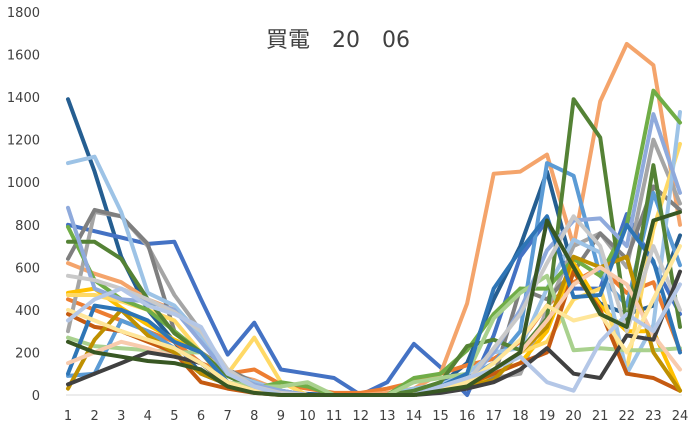 This screenshot has width=694, height=430. What do you see at coordinates (36, 396) in the screenshot?
I see `y-tick-label: 0` at bounding box center [36, 396].